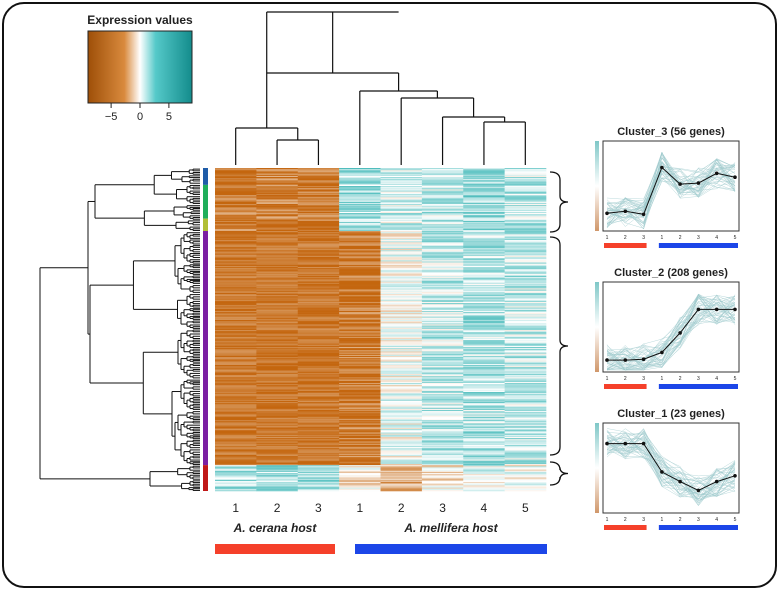  Describe the element at coordinates (662, 238) in the screenshot. I see `cluster-panel-tick: 1` at that location.